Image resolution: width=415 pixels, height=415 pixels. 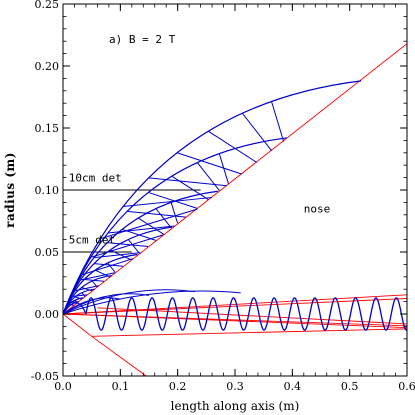 What do you see at coordinates (10, 190) in the screenshot?
I see `y-axis-title: radius (m)` at bounding box center [10, 190].